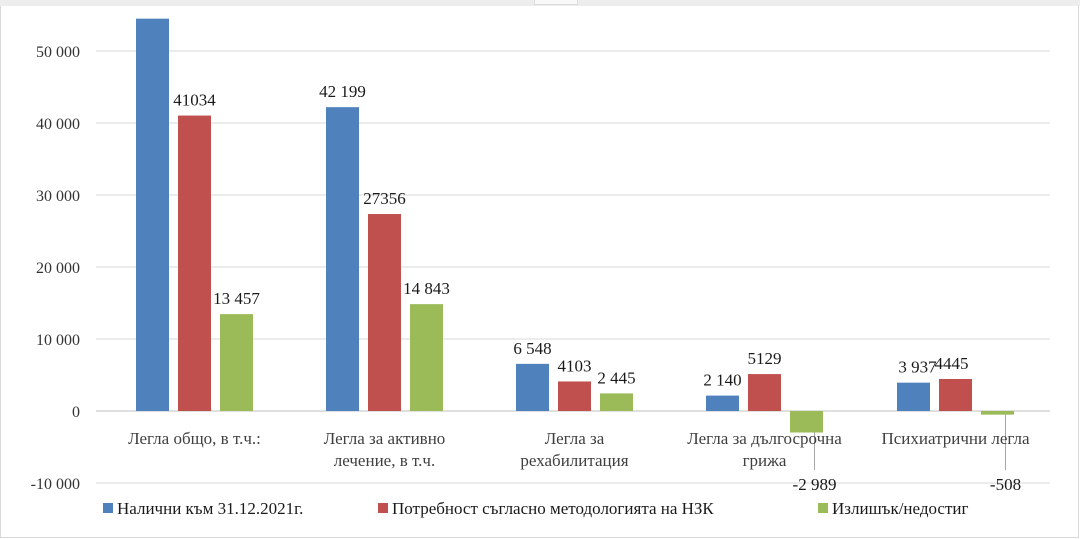  What do you see at coordinates (955, 438) in the screenshot?
I see `category-label: Психиатрични легла` at bounding box center [955, 438].